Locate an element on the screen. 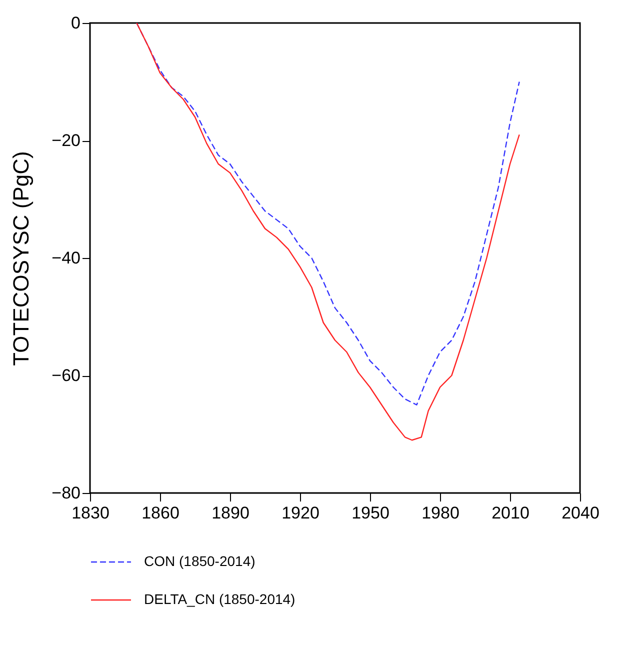 The height and width of the screenshot is (647, 643). legend-label: CON (1850-2014) is located at coordinates (200, 561).